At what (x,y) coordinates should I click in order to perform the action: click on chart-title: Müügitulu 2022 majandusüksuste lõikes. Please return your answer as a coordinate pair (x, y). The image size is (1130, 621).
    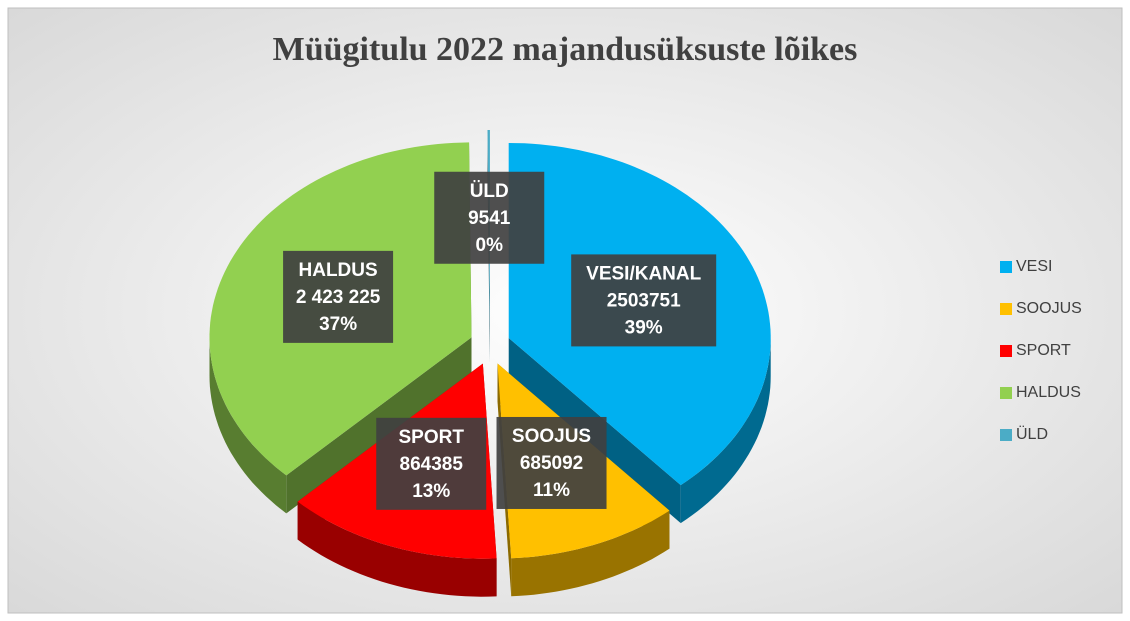
    Looking at the image, I should click on (565, 49).